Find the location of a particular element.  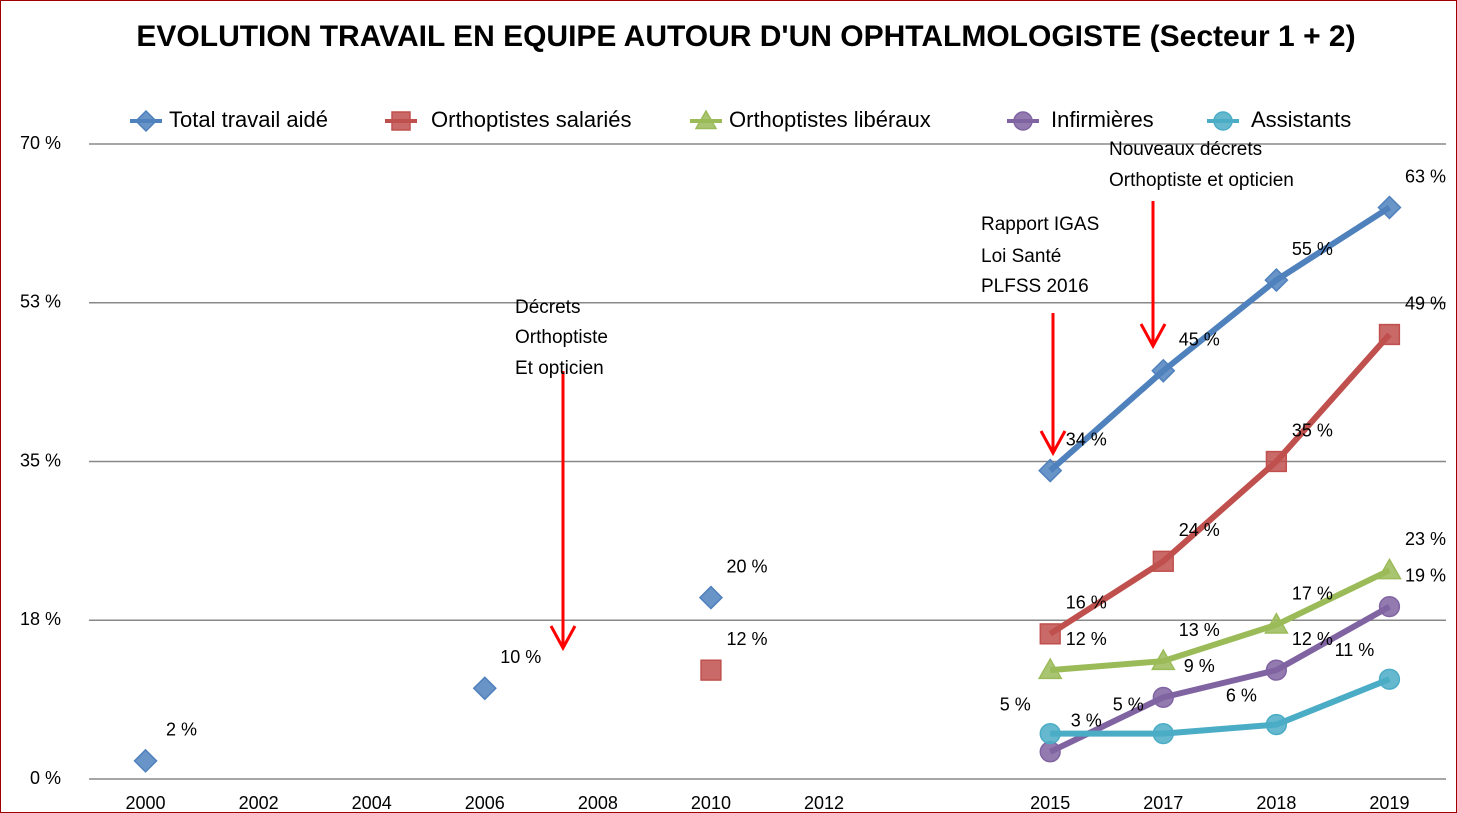

legend-label: Orthoptistes salariés is located at coordinates (531, 119).